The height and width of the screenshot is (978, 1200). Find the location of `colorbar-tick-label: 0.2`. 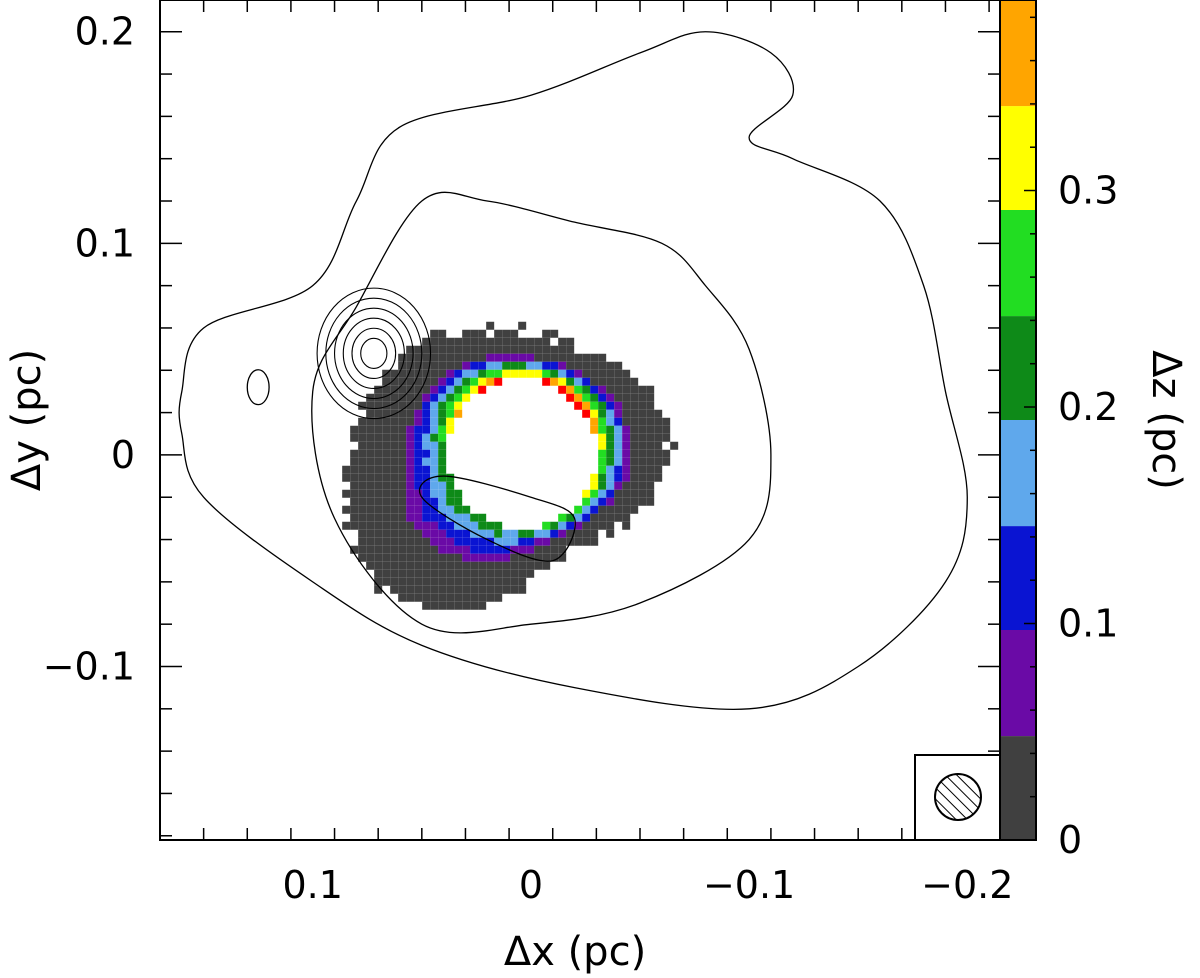

colorbar-tick-label: 0.2 is located at coordinates (1088, 407).